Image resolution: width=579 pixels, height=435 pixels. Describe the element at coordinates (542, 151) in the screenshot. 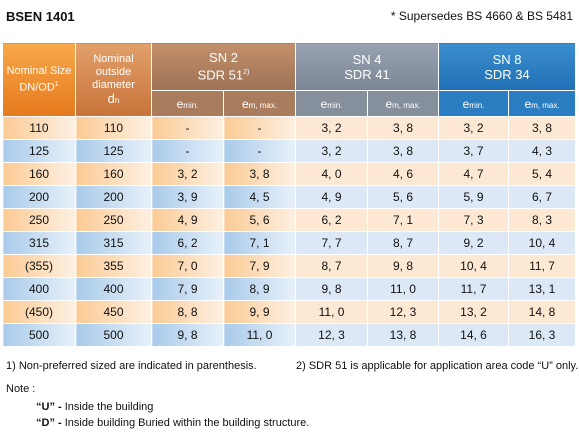

I see `cell-sn8-max: 4, 3` at that location.